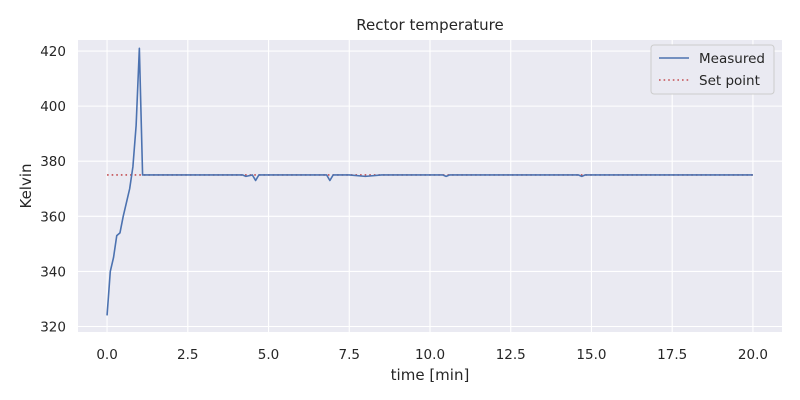 The height and width of the screenshot is (400, 800). What do you see at coordinates (753, 355) in the screenshot?
I see `x-tick-label: 20.0` at bounding box center [753, 355].